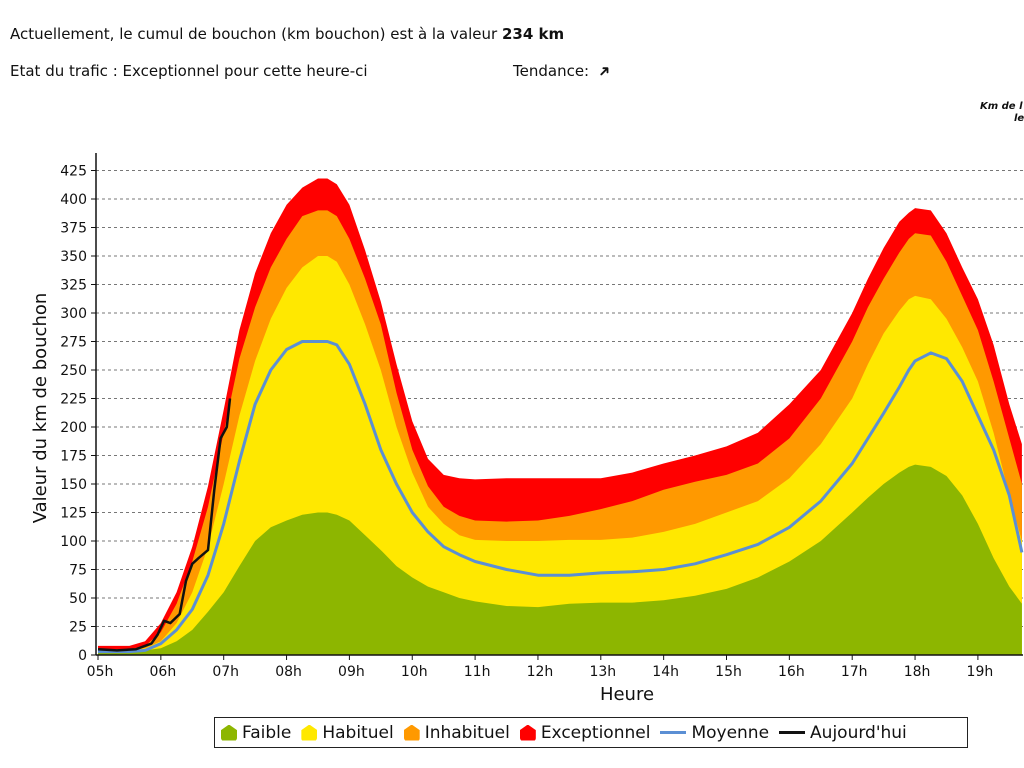 Image resolution: width=1024 pixels, height=768 pixels. Describe the element at coordinates (78, 599) in the screenshot. I see `y-tick-label: 50` at that location.